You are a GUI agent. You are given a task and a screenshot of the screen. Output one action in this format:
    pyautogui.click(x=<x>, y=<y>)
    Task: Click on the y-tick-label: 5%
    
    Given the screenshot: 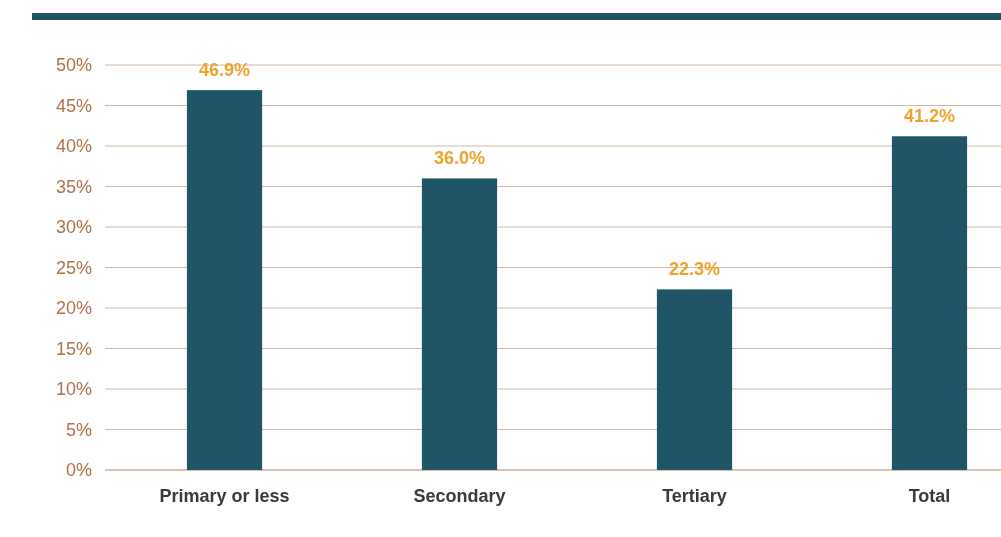 What is the action you would take?
    pyautogui.click(x=78, y=429)
    